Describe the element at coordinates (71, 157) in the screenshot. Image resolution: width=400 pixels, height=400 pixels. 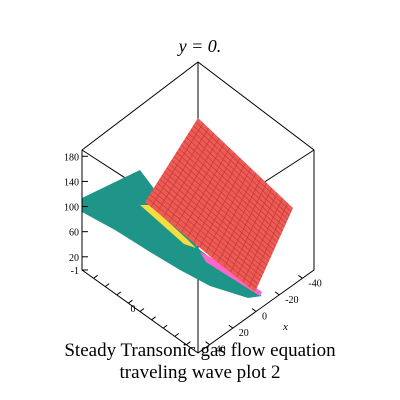
I see `z-tick-label: 180` at that location.